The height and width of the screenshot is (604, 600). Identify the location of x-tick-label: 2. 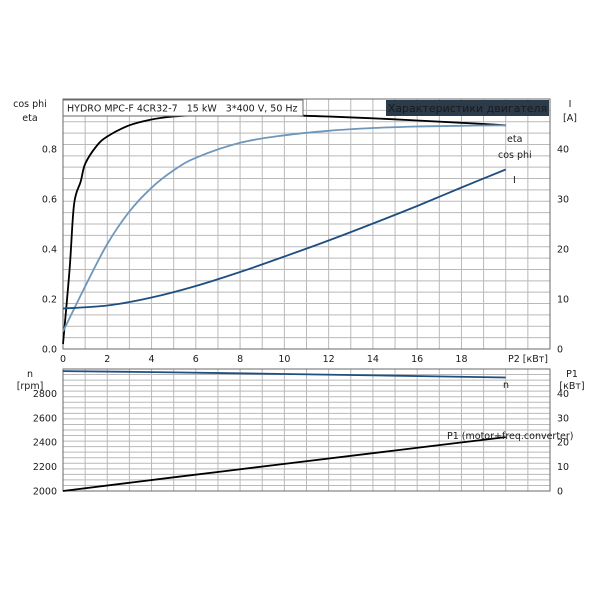
(107, 359).